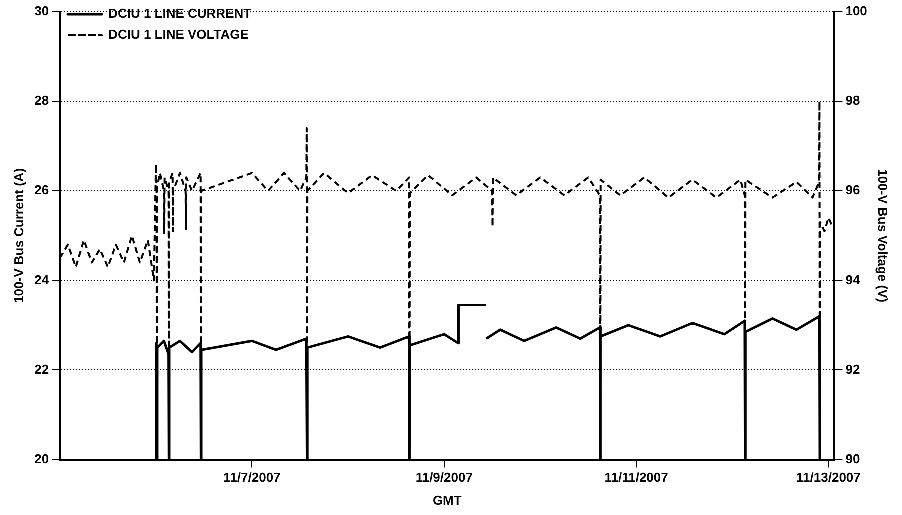 The image size is (902, 515). Describe the element at coordinates (42, 458) in the screenshot. I see `y-tick-label: 20` at that location.